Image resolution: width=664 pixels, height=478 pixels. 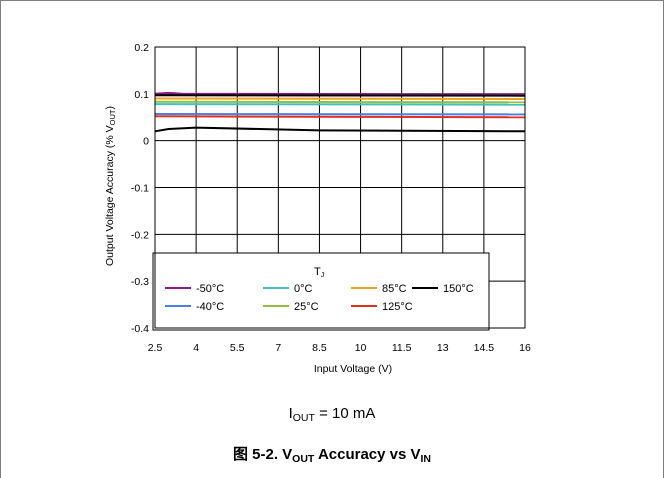 What do you see at coordinates (140, 235) in the screenshot?
I see `y-tick-label-4: -0.2` at bounding box center [140, 235].